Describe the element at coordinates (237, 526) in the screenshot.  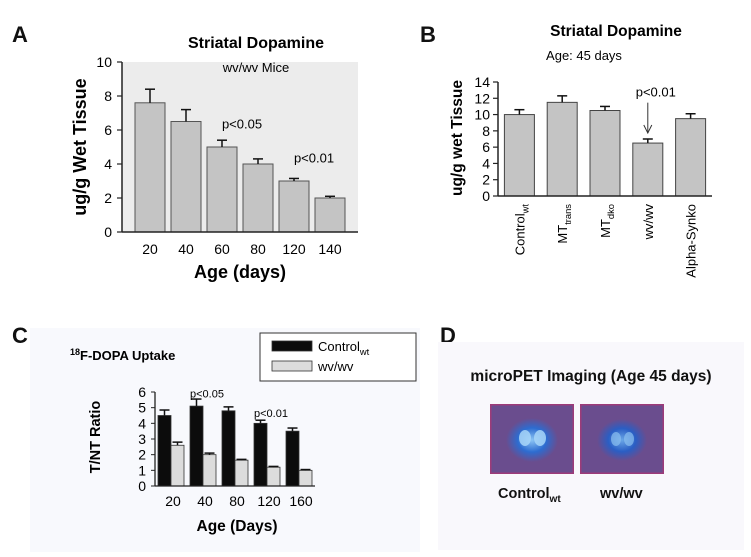
I see `chart-c-xlabel: Age (Days)` at that location.